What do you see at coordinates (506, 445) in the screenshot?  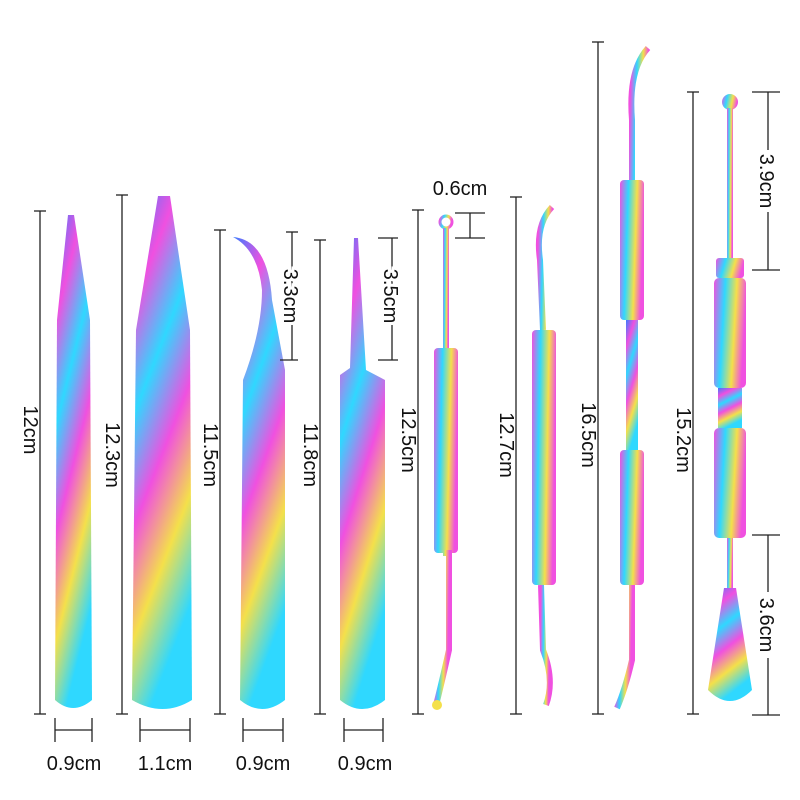 I see `length-label: 12.7cm` at bounding box center [506, 445].